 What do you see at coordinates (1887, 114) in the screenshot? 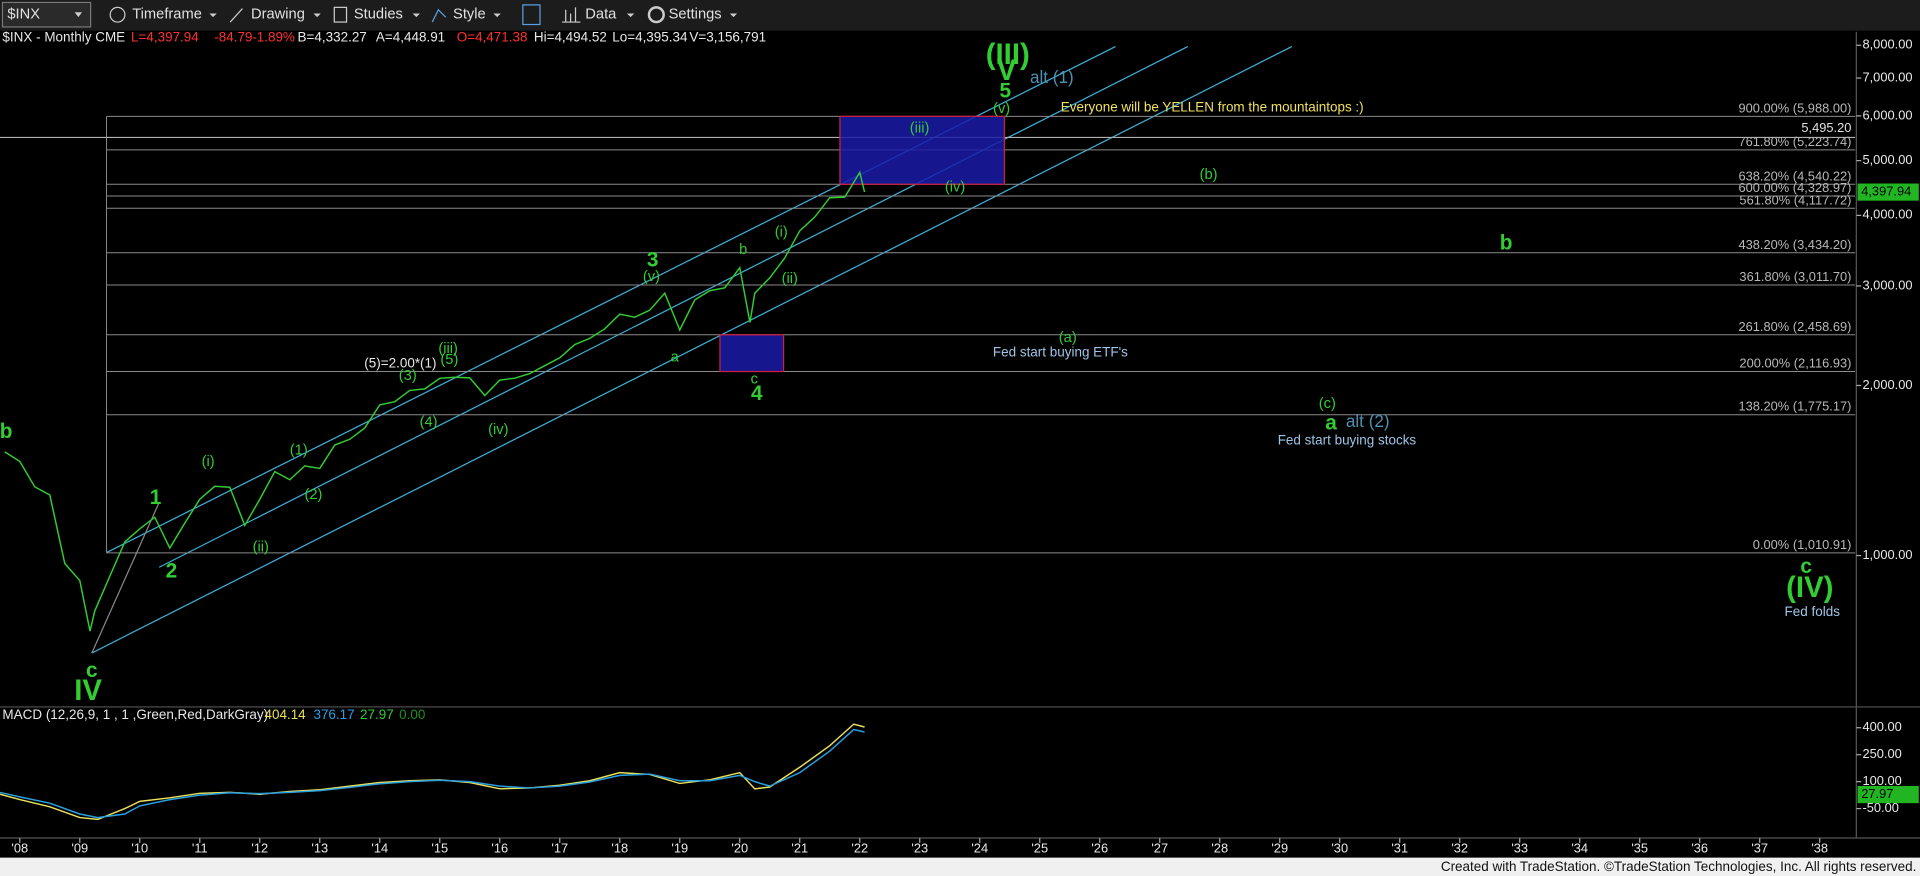
I see `y-tick-label: 6,000.00` at bounding box center [1887, 114].